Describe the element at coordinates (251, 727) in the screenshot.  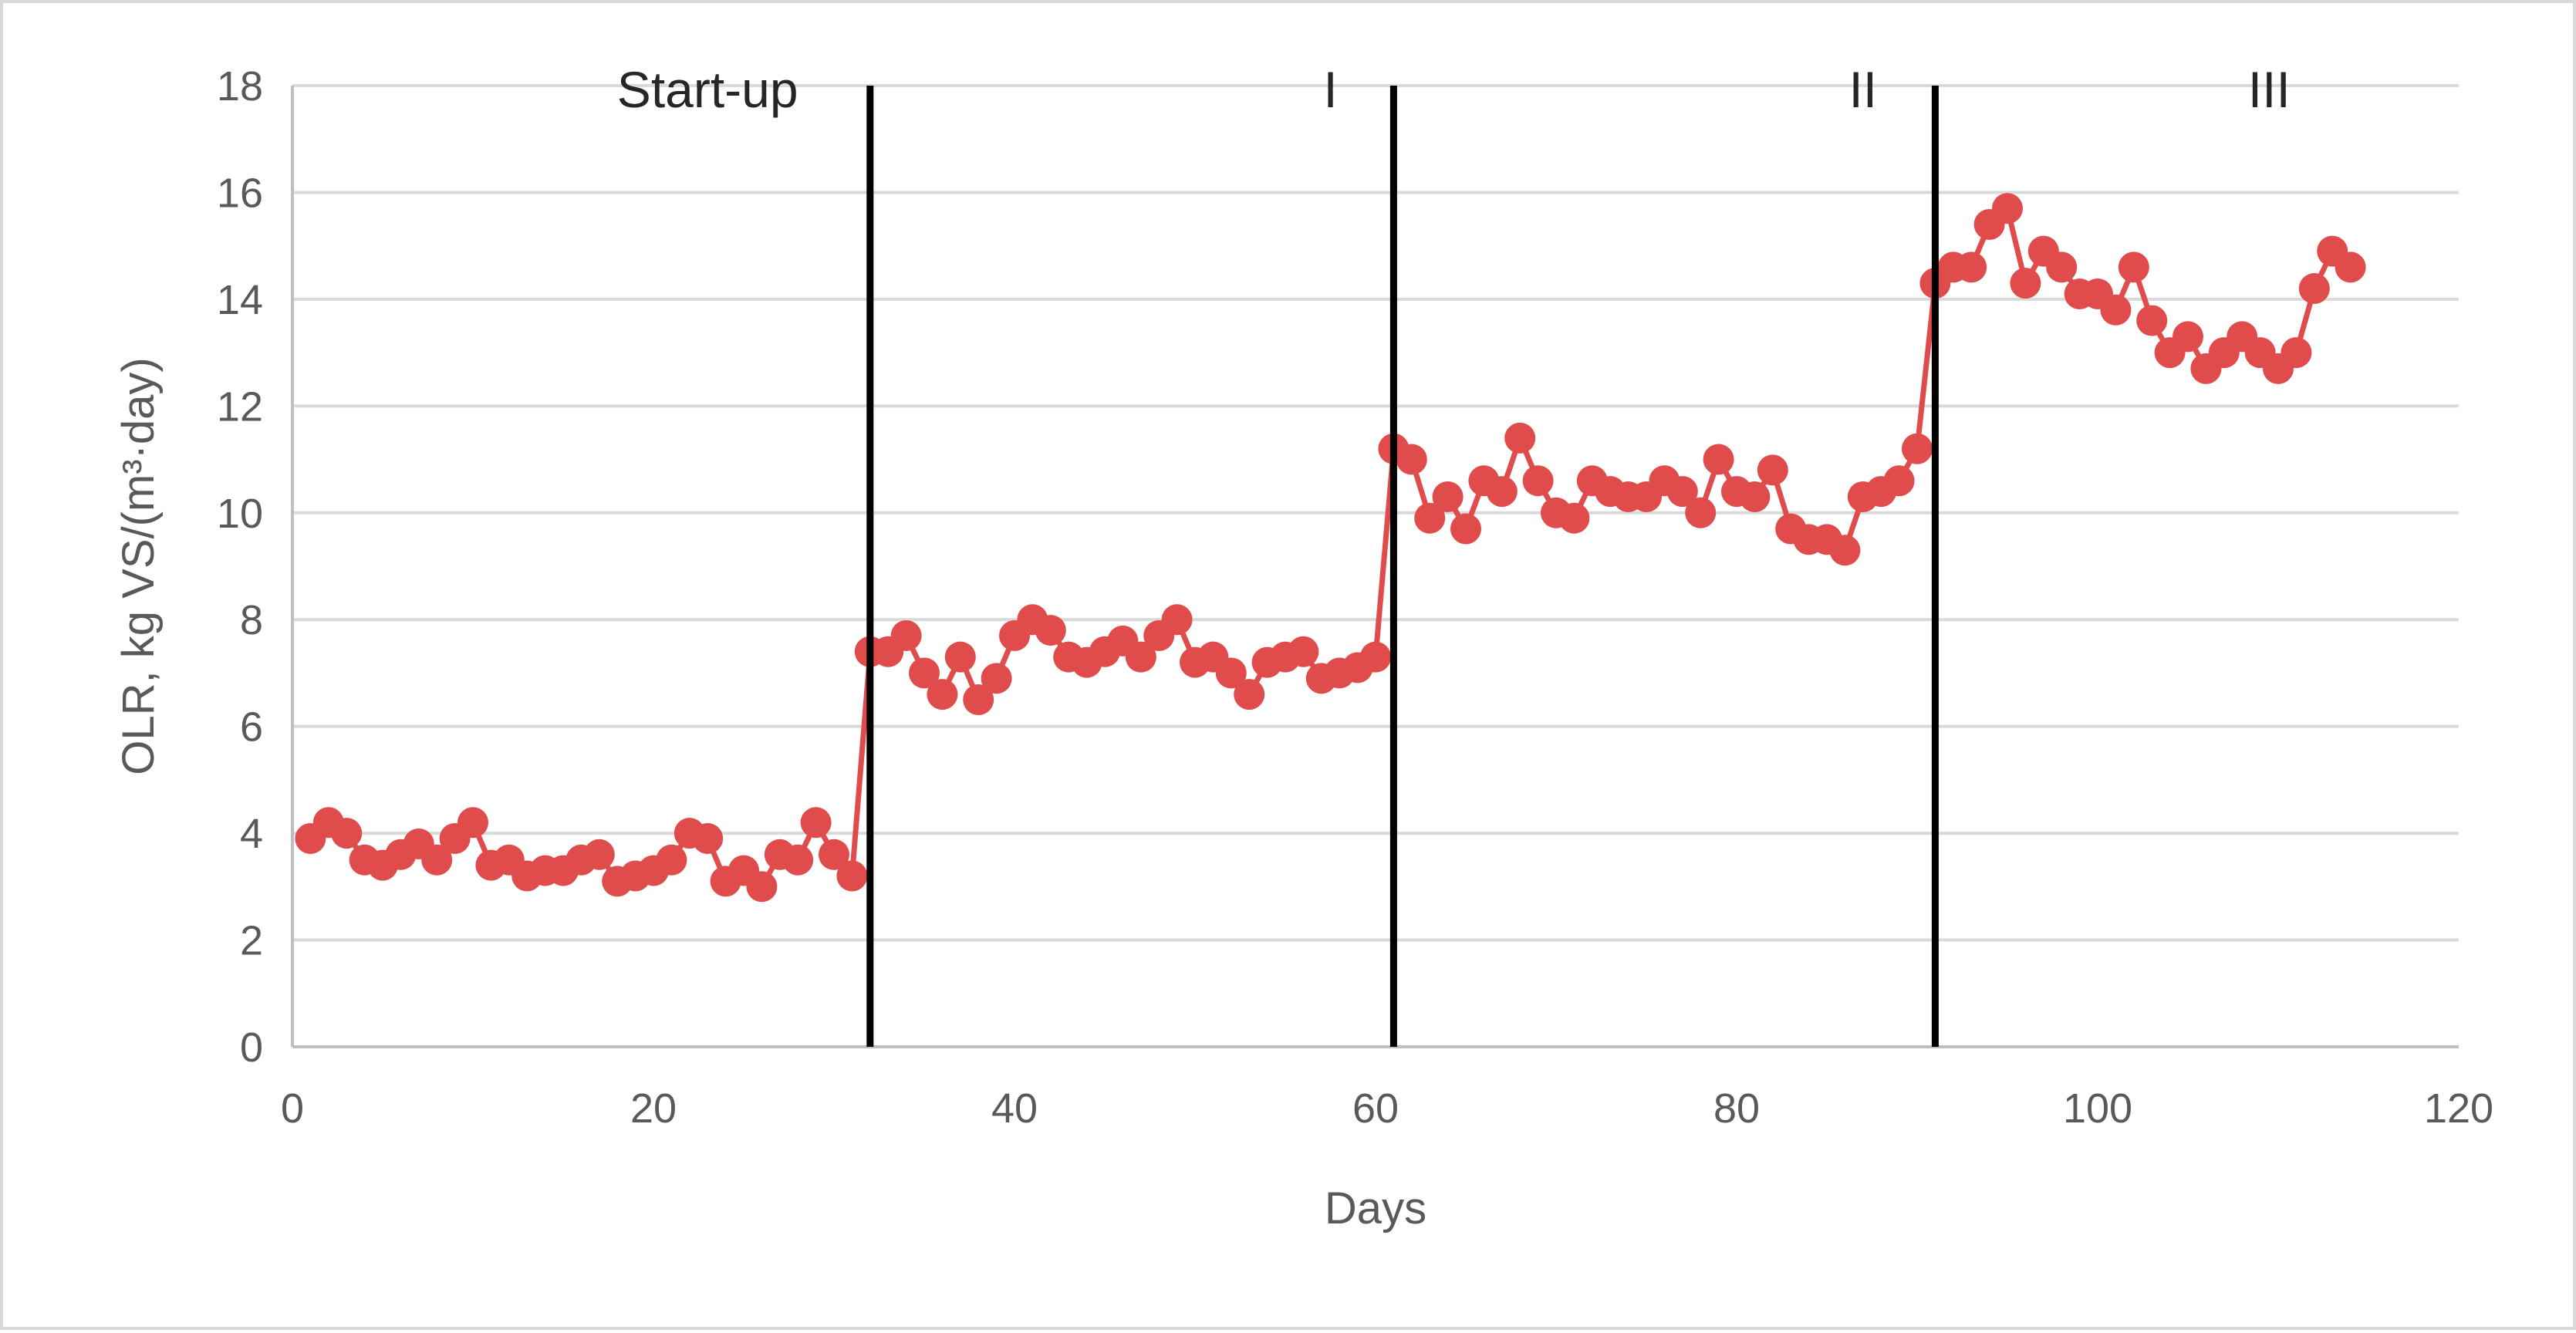
I see `y-tick-label: 6` at that location.